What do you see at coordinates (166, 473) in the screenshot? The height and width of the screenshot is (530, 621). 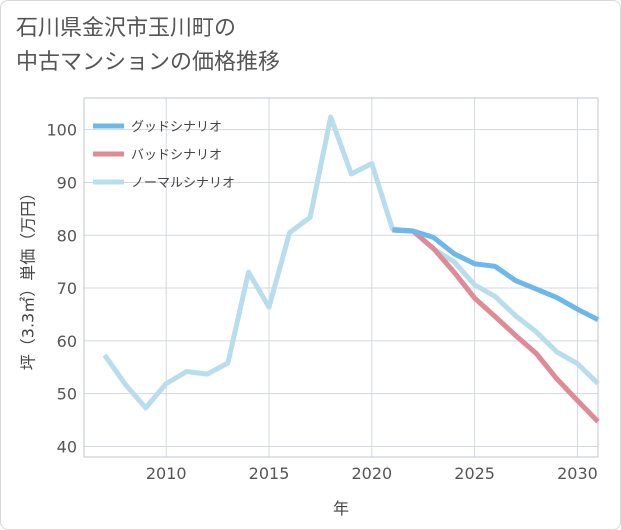 I see `x-tick-label: 2010` at bounding box center [166, 473].